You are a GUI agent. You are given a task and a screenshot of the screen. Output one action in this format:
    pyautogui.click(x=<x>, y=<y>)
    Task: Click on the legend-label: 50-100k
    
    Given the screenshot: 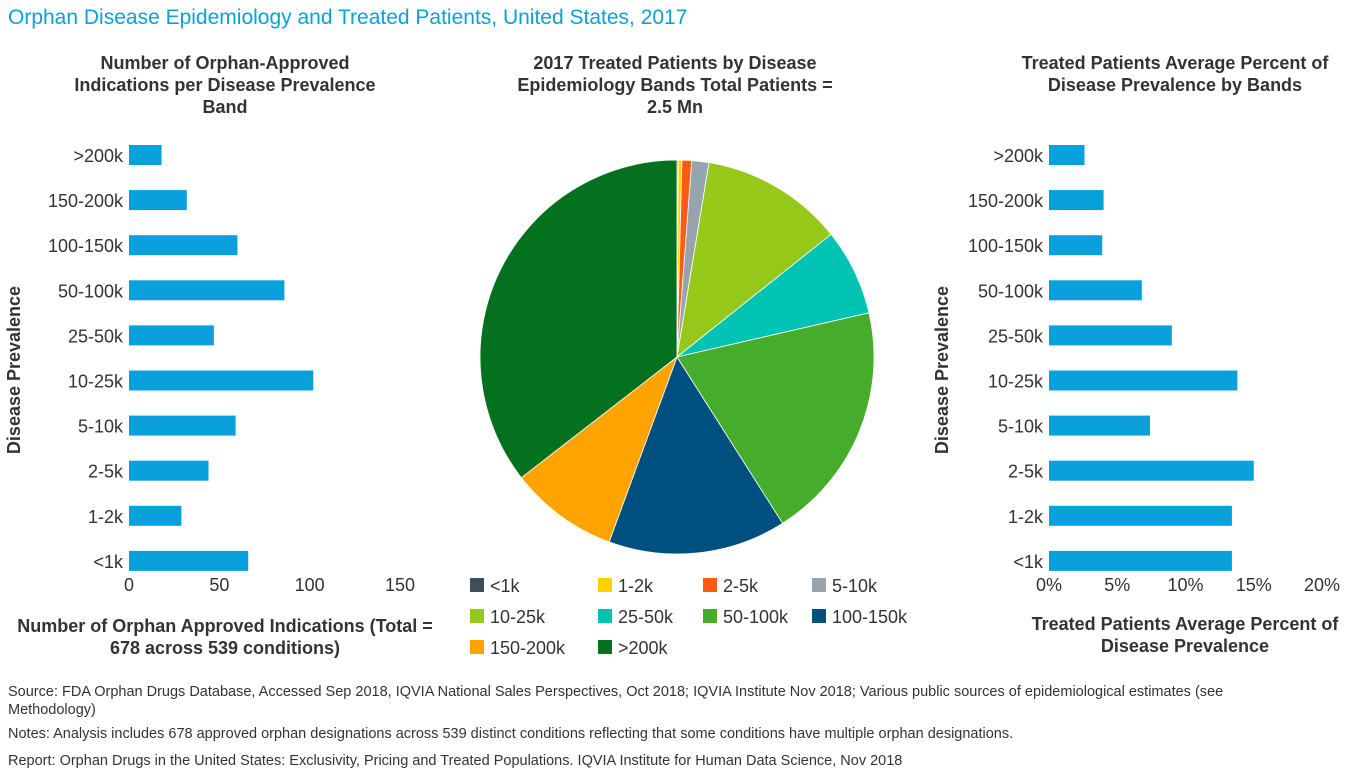 What is the action you would take?
    pyautogui.click(x=756, y=617)
    